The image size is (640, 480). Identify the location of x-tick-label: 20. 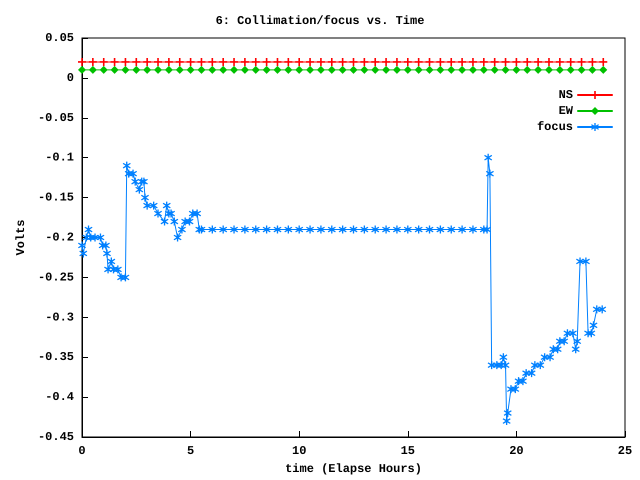
(516, 451).